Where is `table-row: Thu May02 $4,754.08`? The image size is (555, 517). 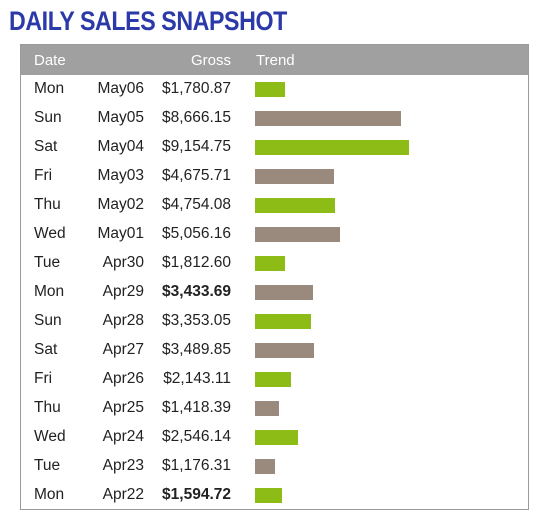
table-row: Thu May02 $4,754.08 is located at coordinates (274, 205).